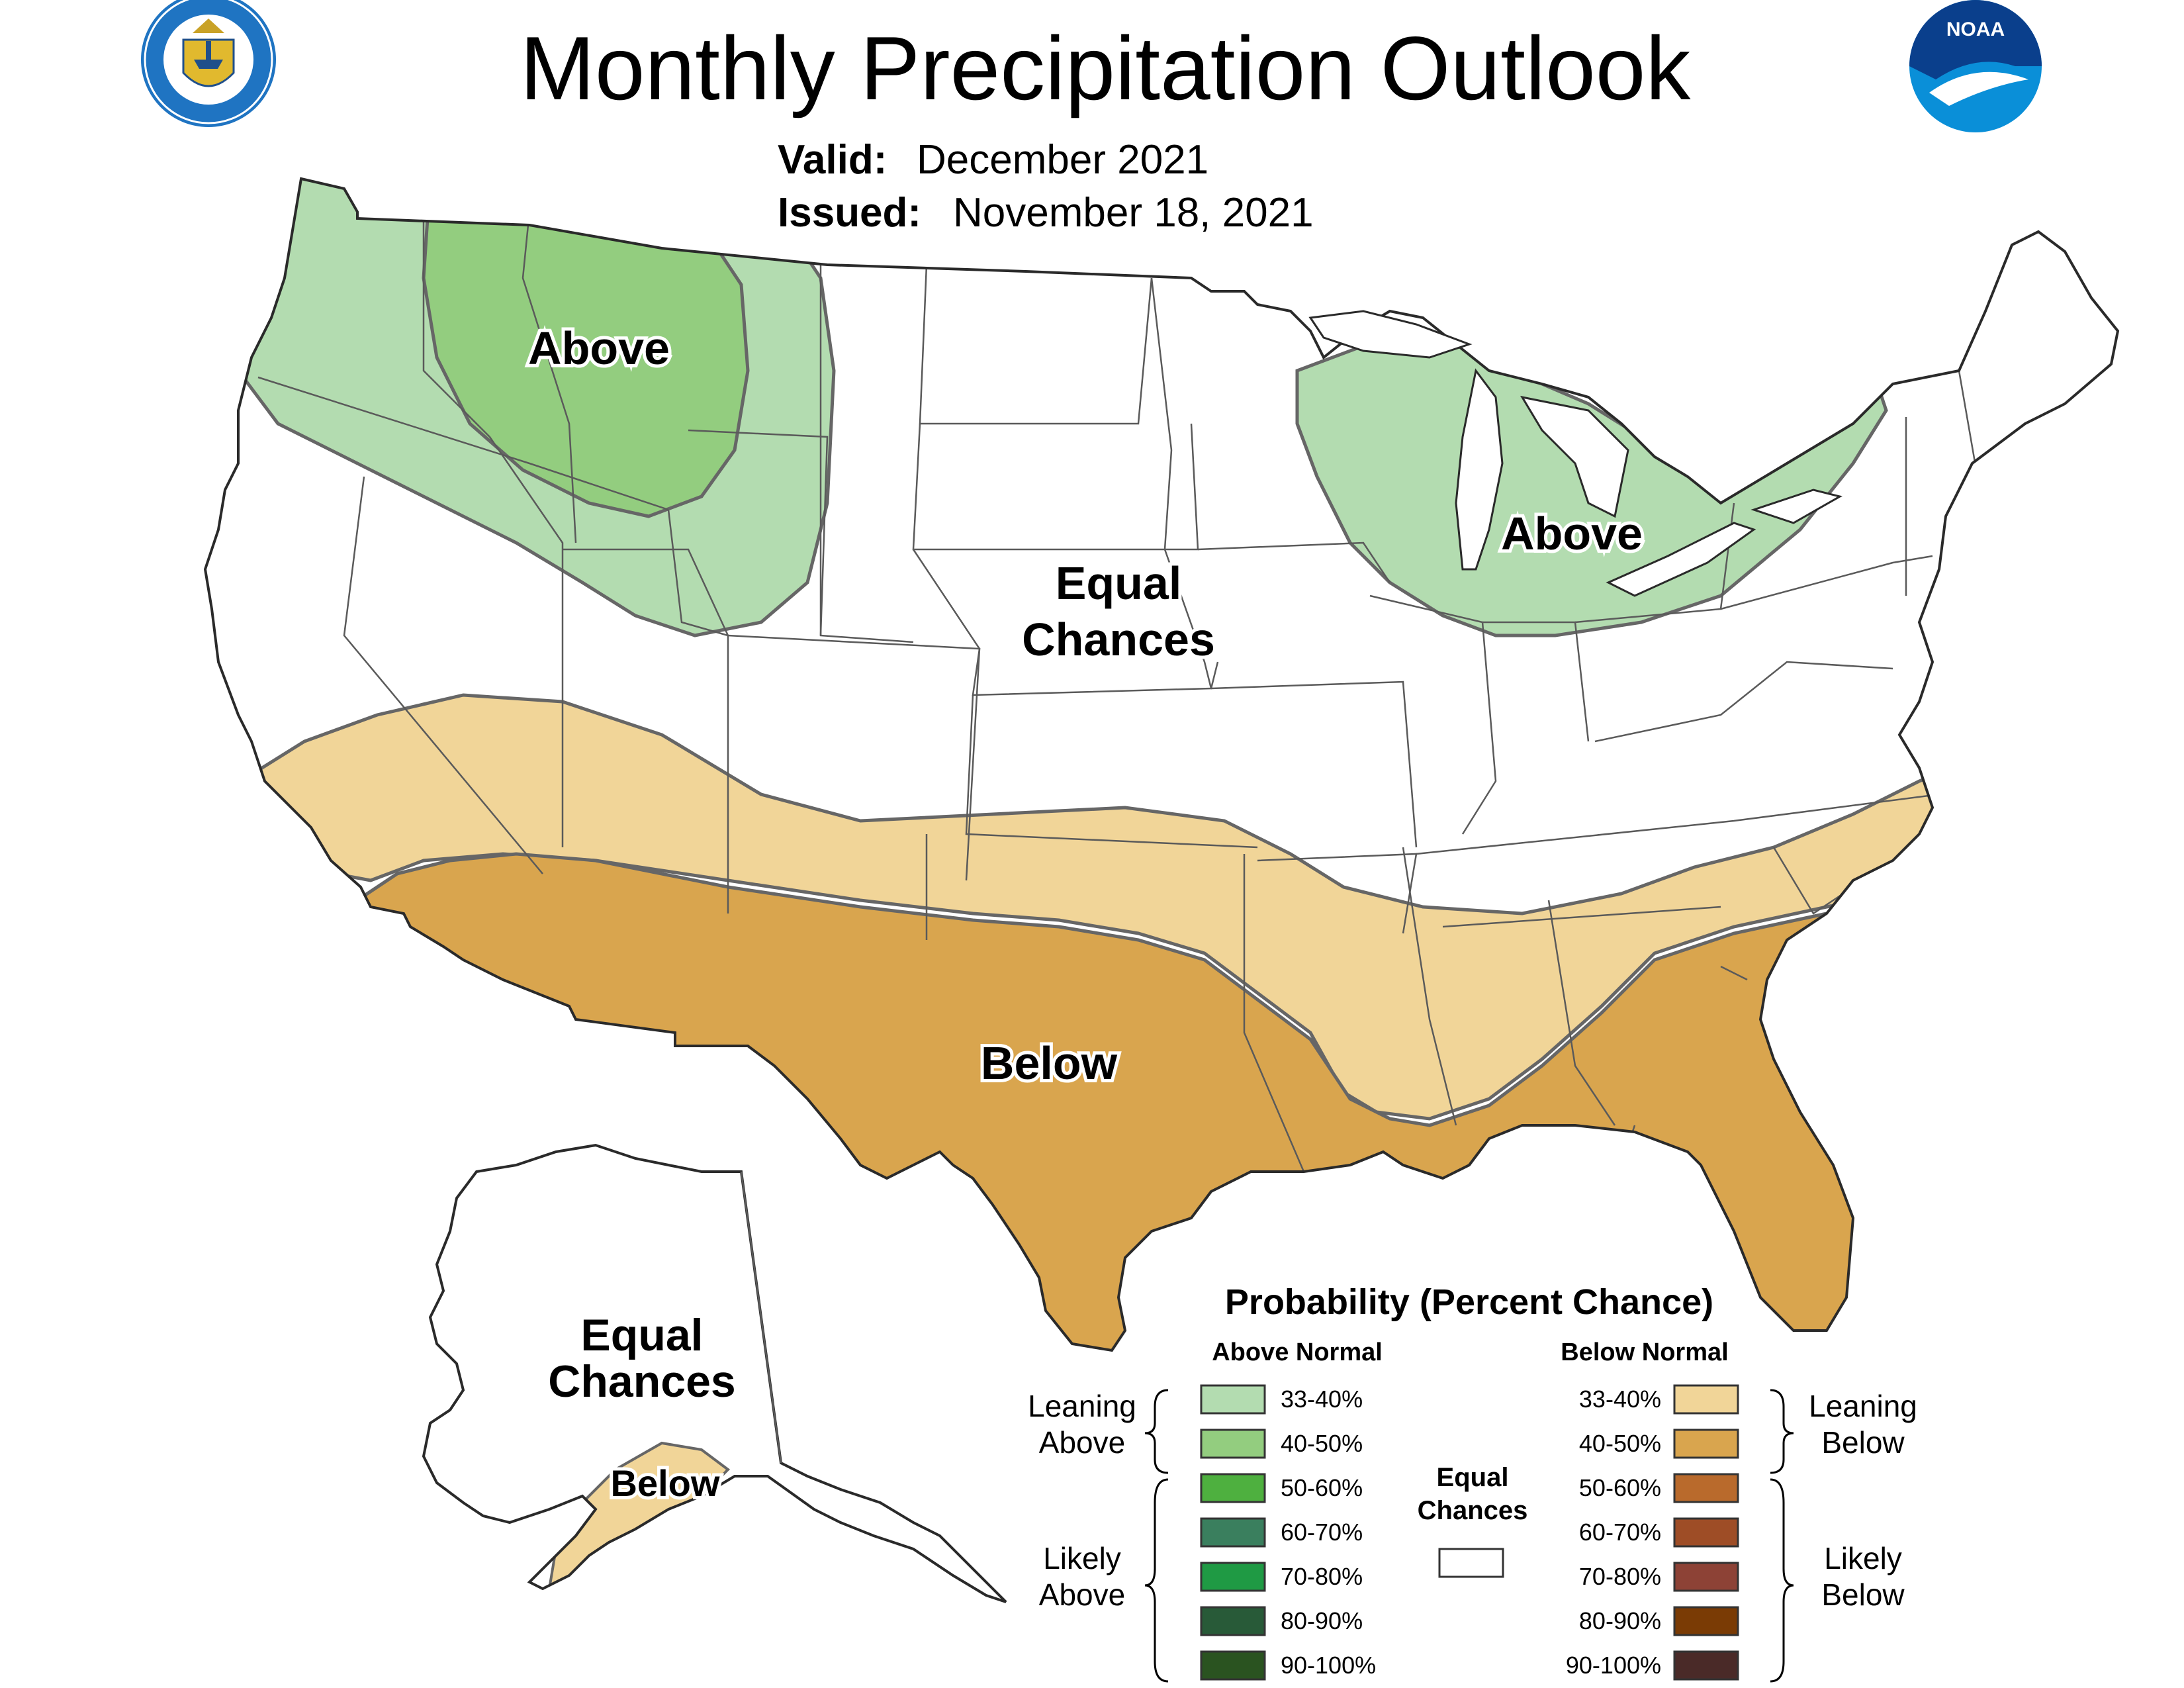  I want to click on legend-above-range-label: 70-80%, so click(1322, 1576).